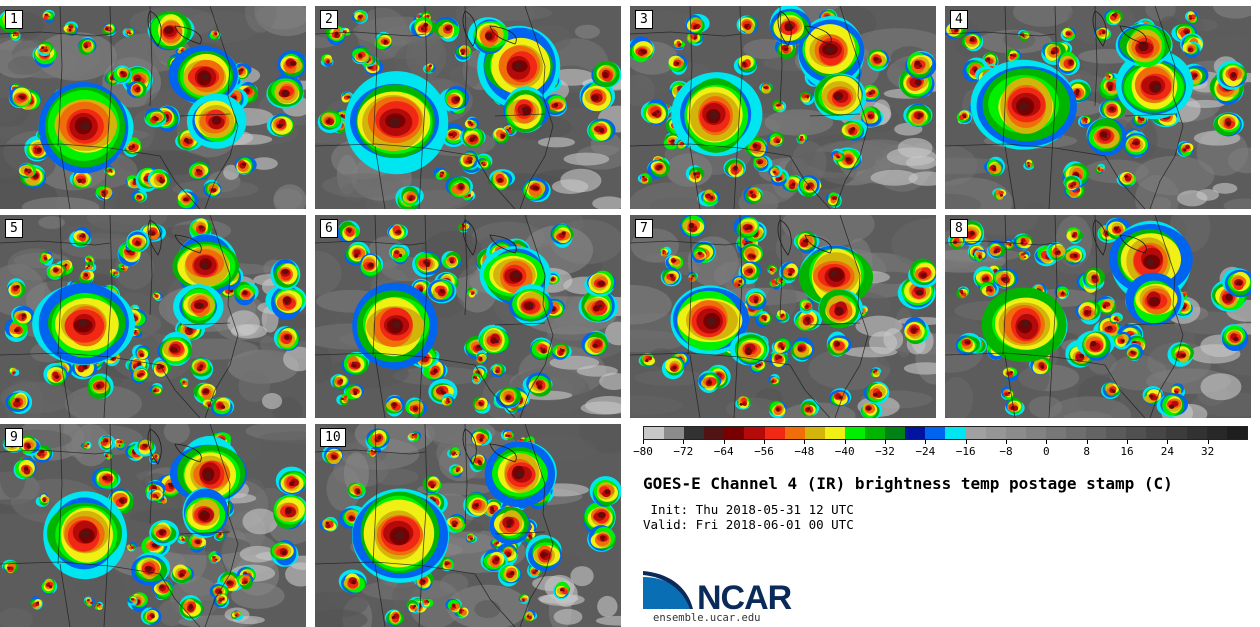 Image resolution: width=1260 pixels, height=627 pixels. I want to click on colorbar-ticks: −80 −72 −64 −56 −48 −40 −32 −24 −16 −8 0 8 16 24 32, so click(940, 451).